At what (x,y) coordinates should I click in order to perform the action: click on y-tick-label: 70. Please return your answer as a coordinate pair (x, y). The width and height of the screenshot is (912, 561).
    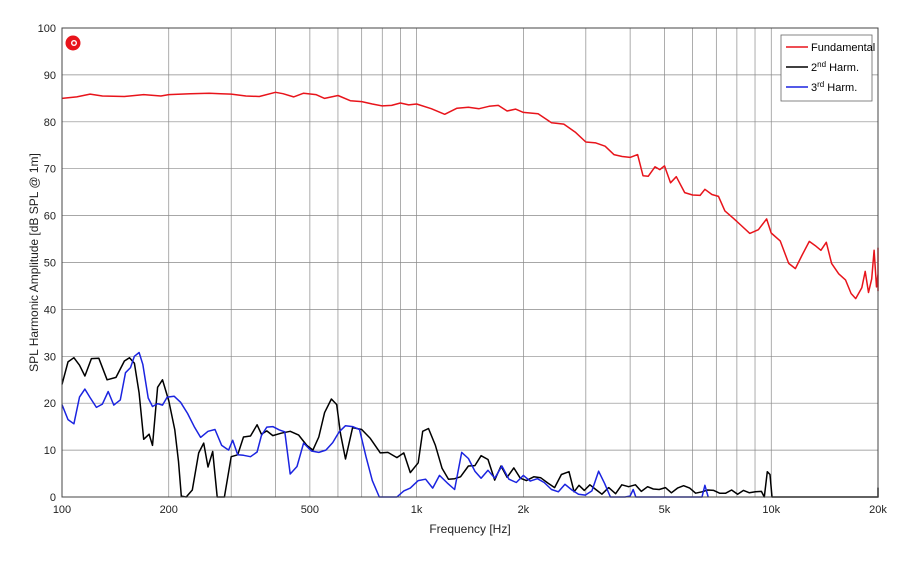
    Looking at the image, I should click on (50, 170).